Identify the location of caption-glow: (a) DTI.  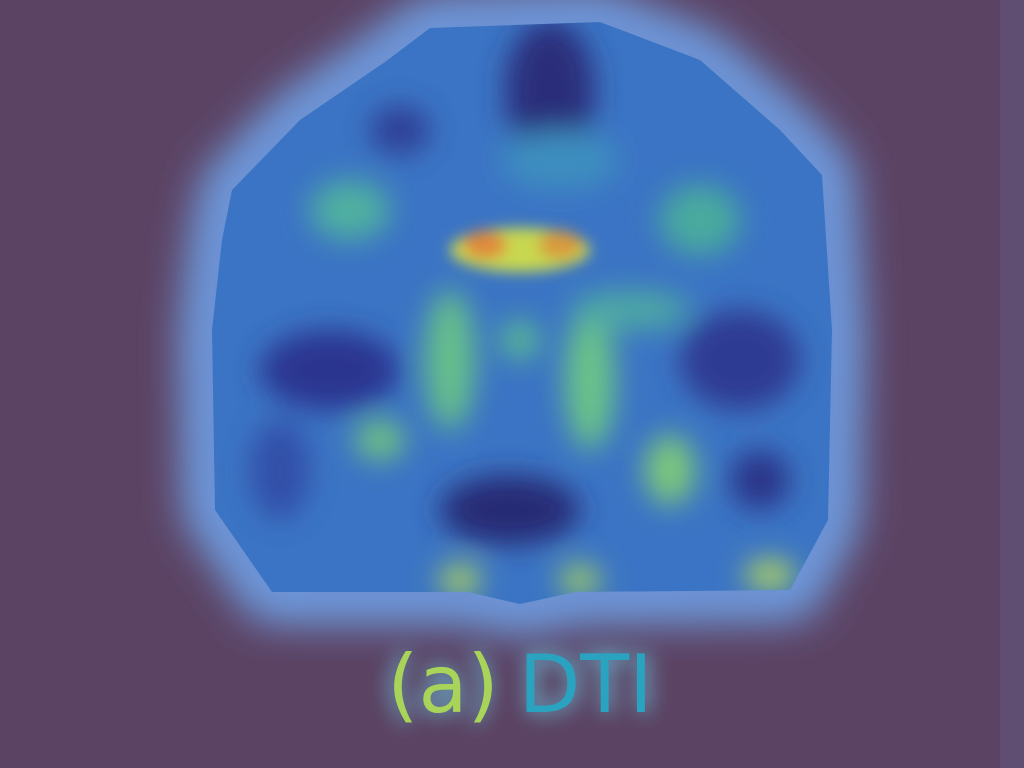
(520, 684).